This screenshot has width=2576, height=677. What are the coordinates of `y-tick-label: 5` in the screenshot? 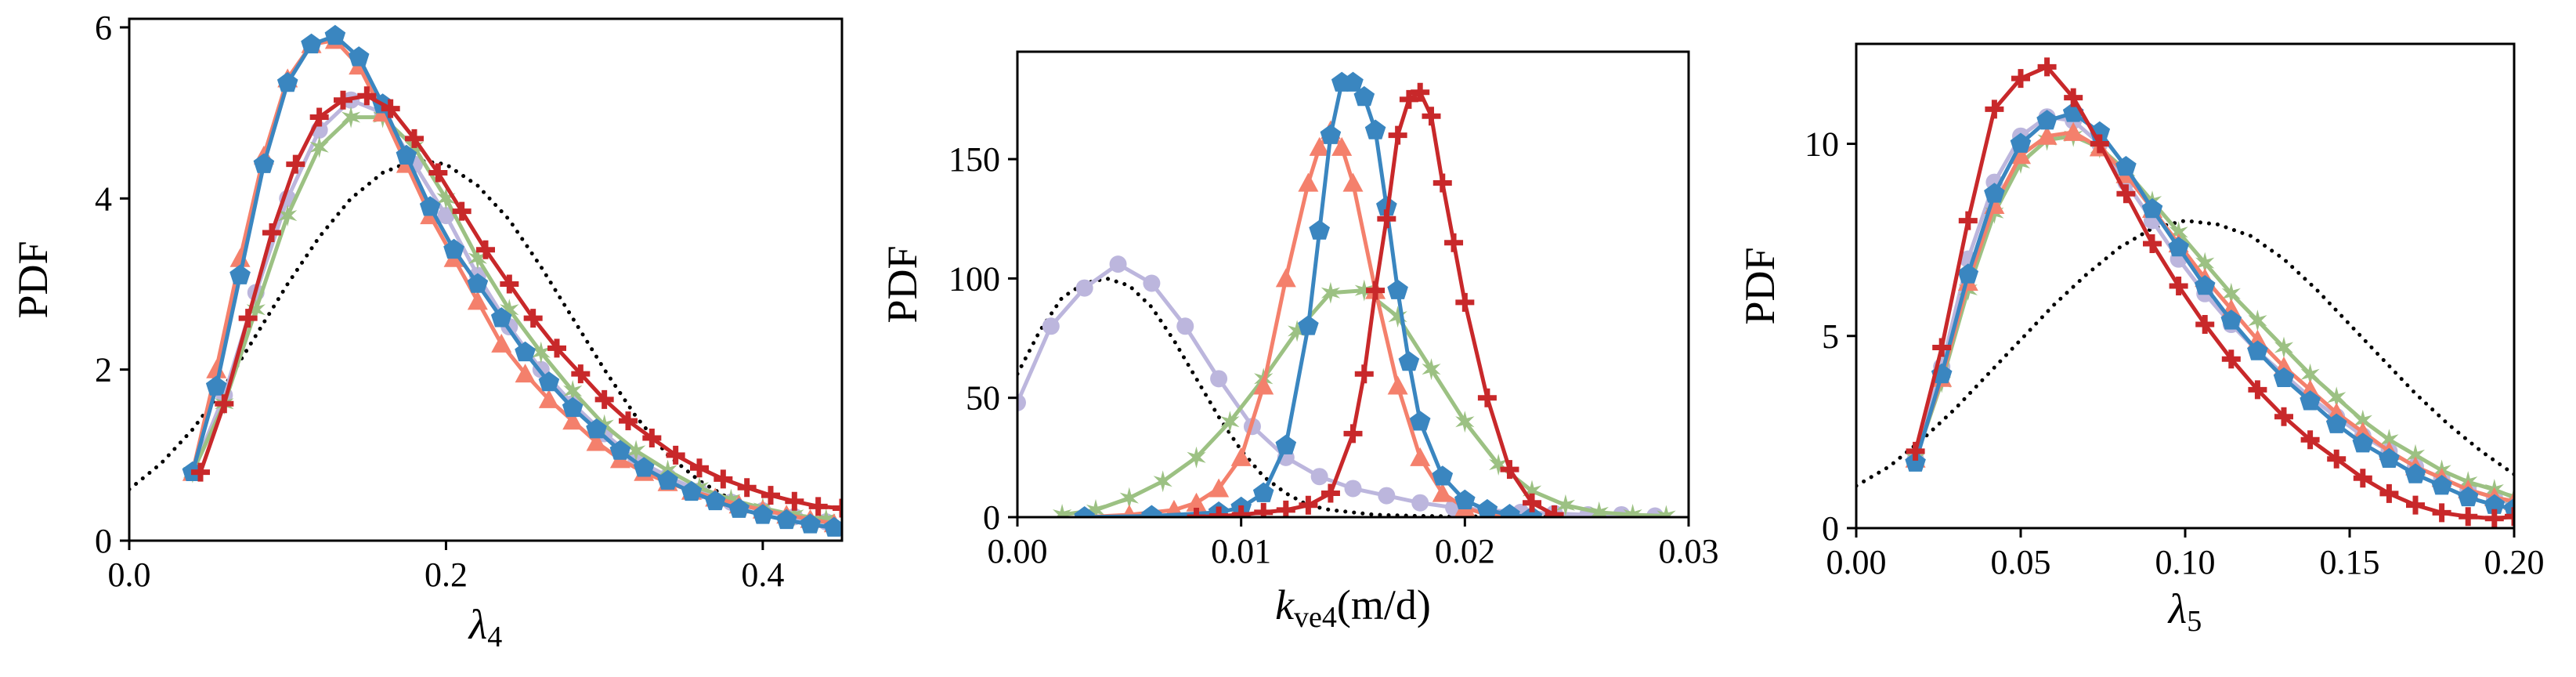 It's located at (1830, 336).